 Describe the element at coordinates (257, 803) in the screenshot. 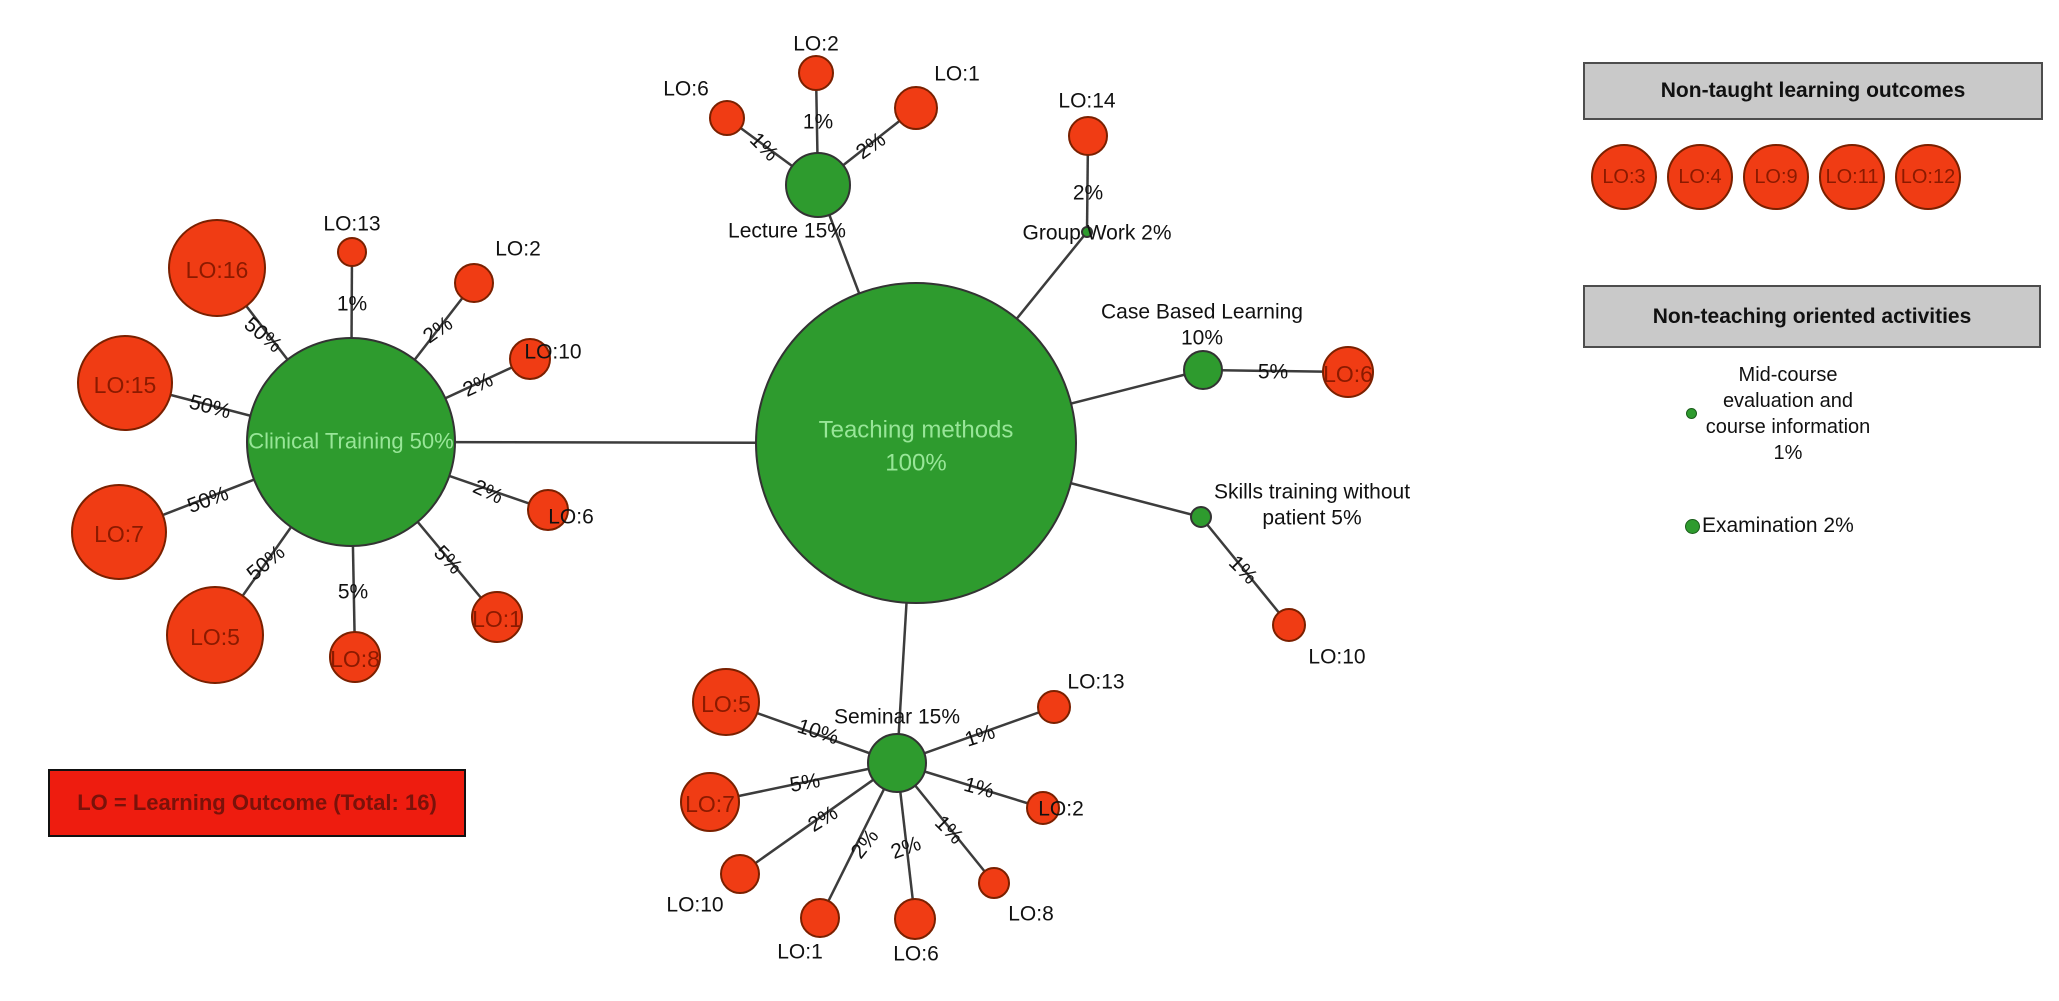

I see `lo-note-box: LO = Learning Outcome (Total: 16)` at that location.